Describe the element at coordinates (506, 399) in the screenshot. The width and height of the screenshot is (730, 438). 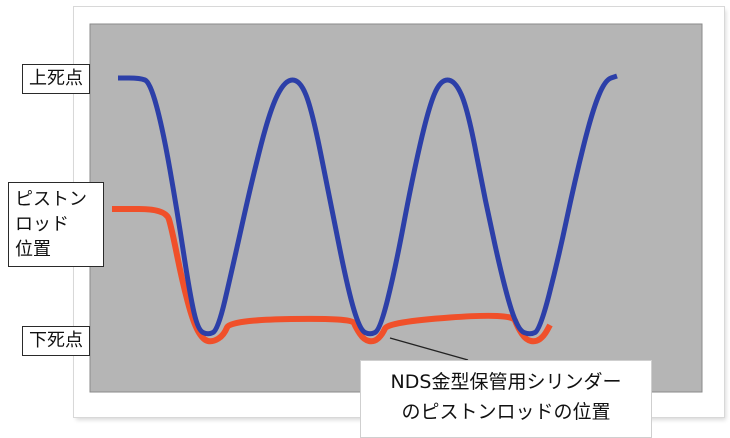
I see `callout-label: NDS金型保管用シリンダー のピストンロッドの位置` at that location.